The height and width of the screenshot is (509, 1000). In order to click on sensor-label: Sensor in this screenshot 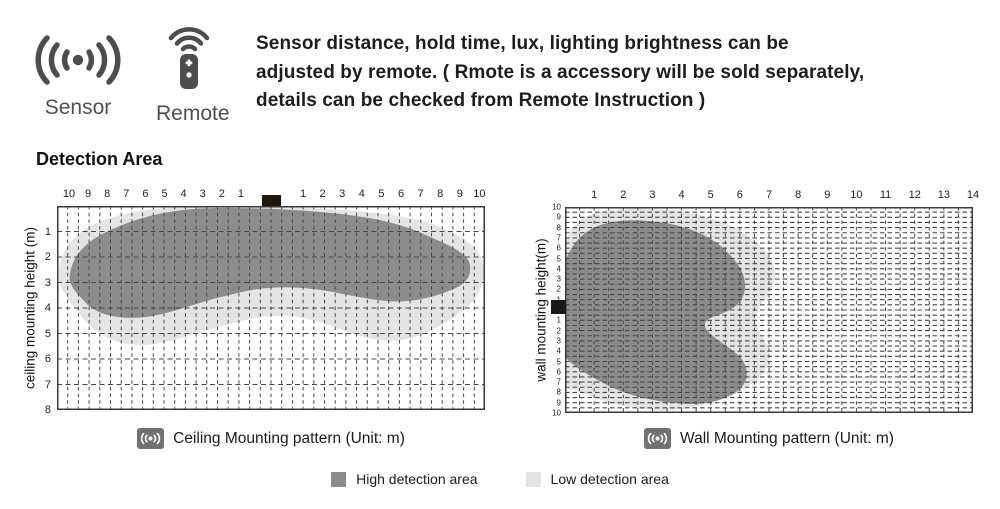, I will do `click(78, 107)`.